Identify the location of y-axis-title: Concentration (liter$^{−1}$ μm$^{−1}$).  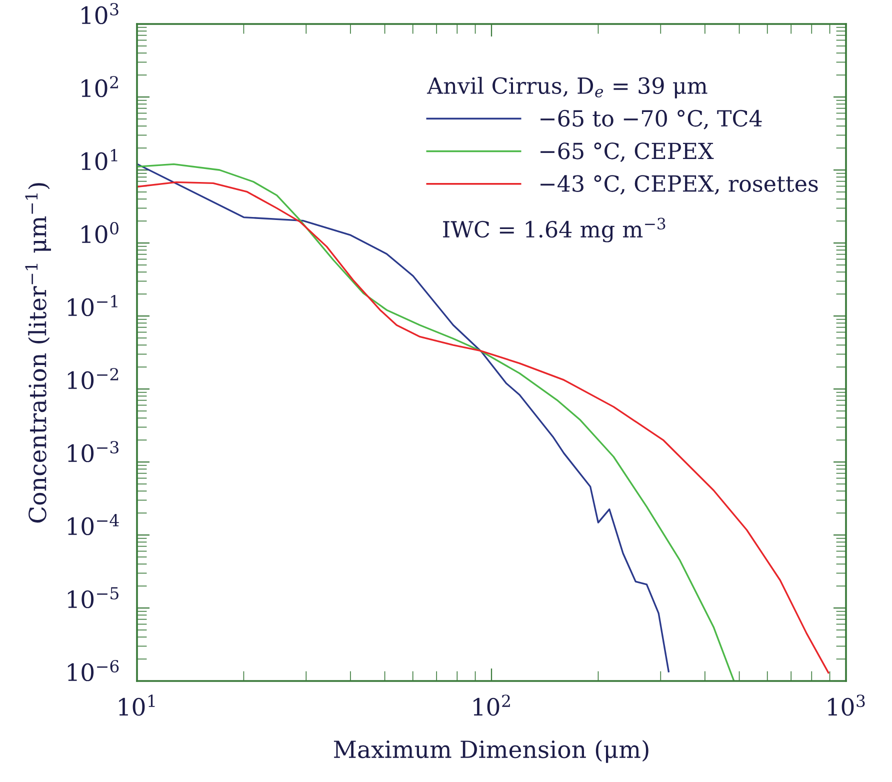
(38, 353).